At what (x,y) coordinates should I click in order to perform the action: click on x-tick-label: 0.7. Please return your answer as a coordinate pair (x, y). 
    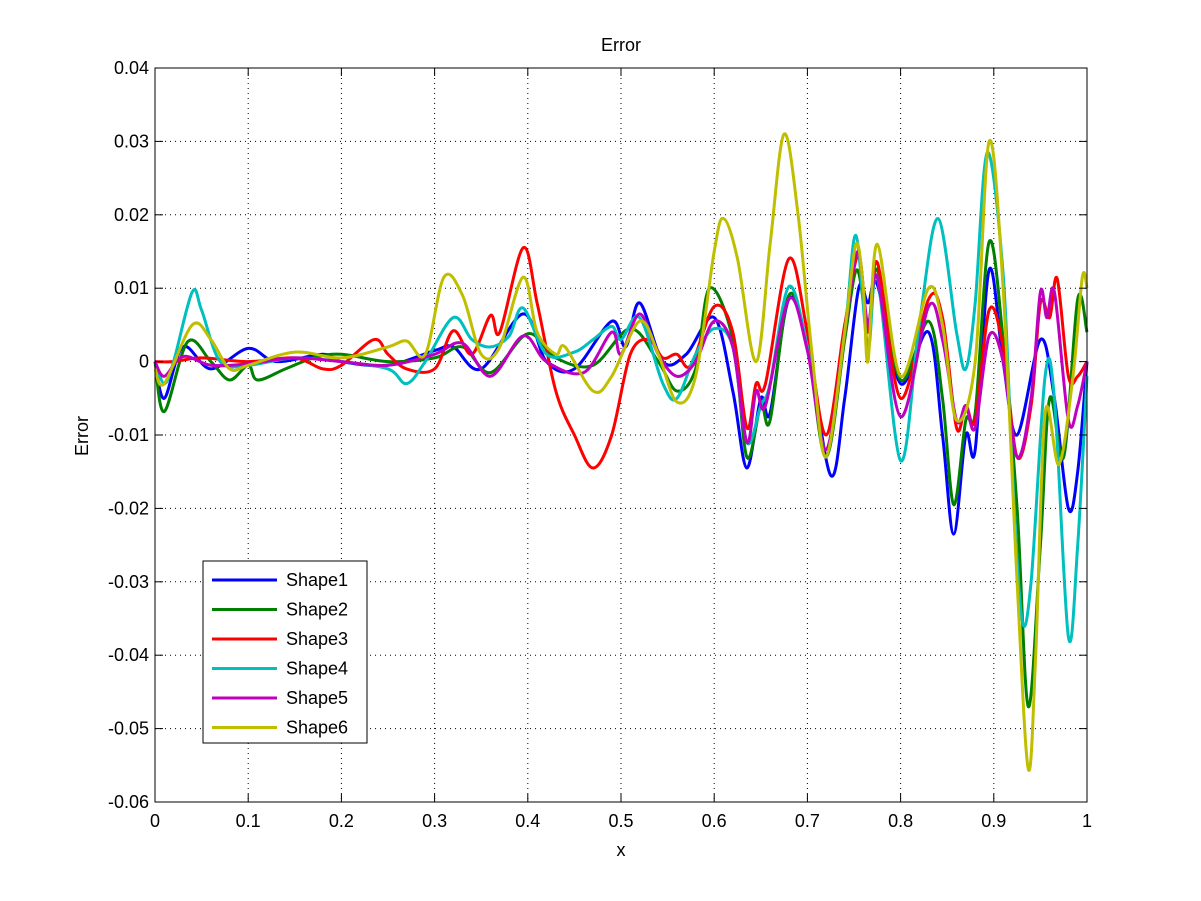
    Looking at the image, I should click on (807, 821).